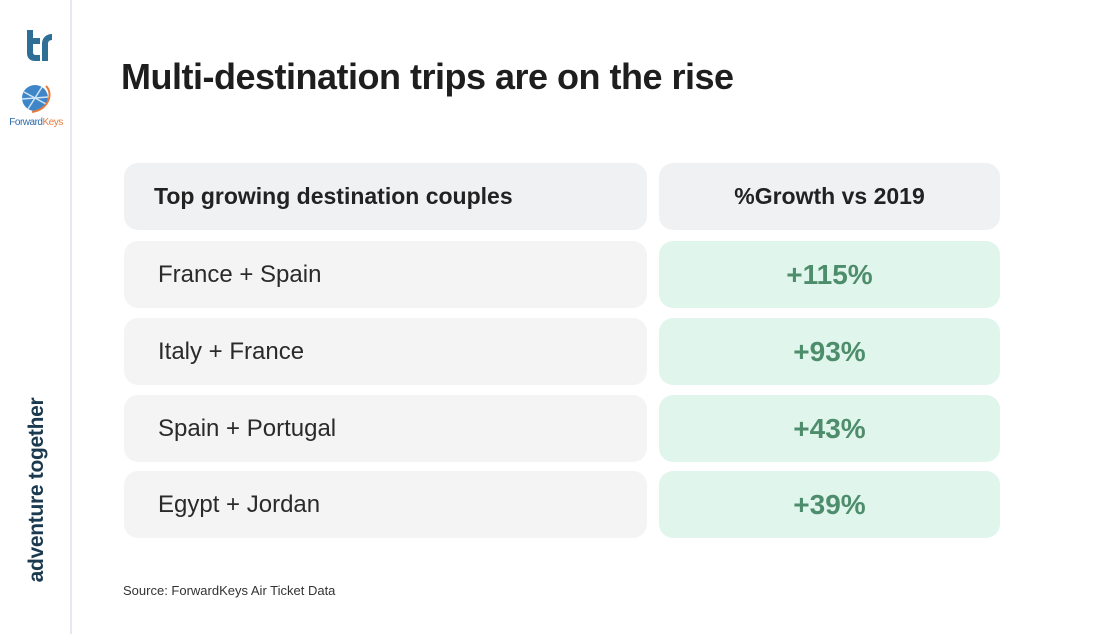  What do you see at coordinates (829, 428) in the screenshot?
I see `row-growth: +43%` at bounding box center [829, 428].